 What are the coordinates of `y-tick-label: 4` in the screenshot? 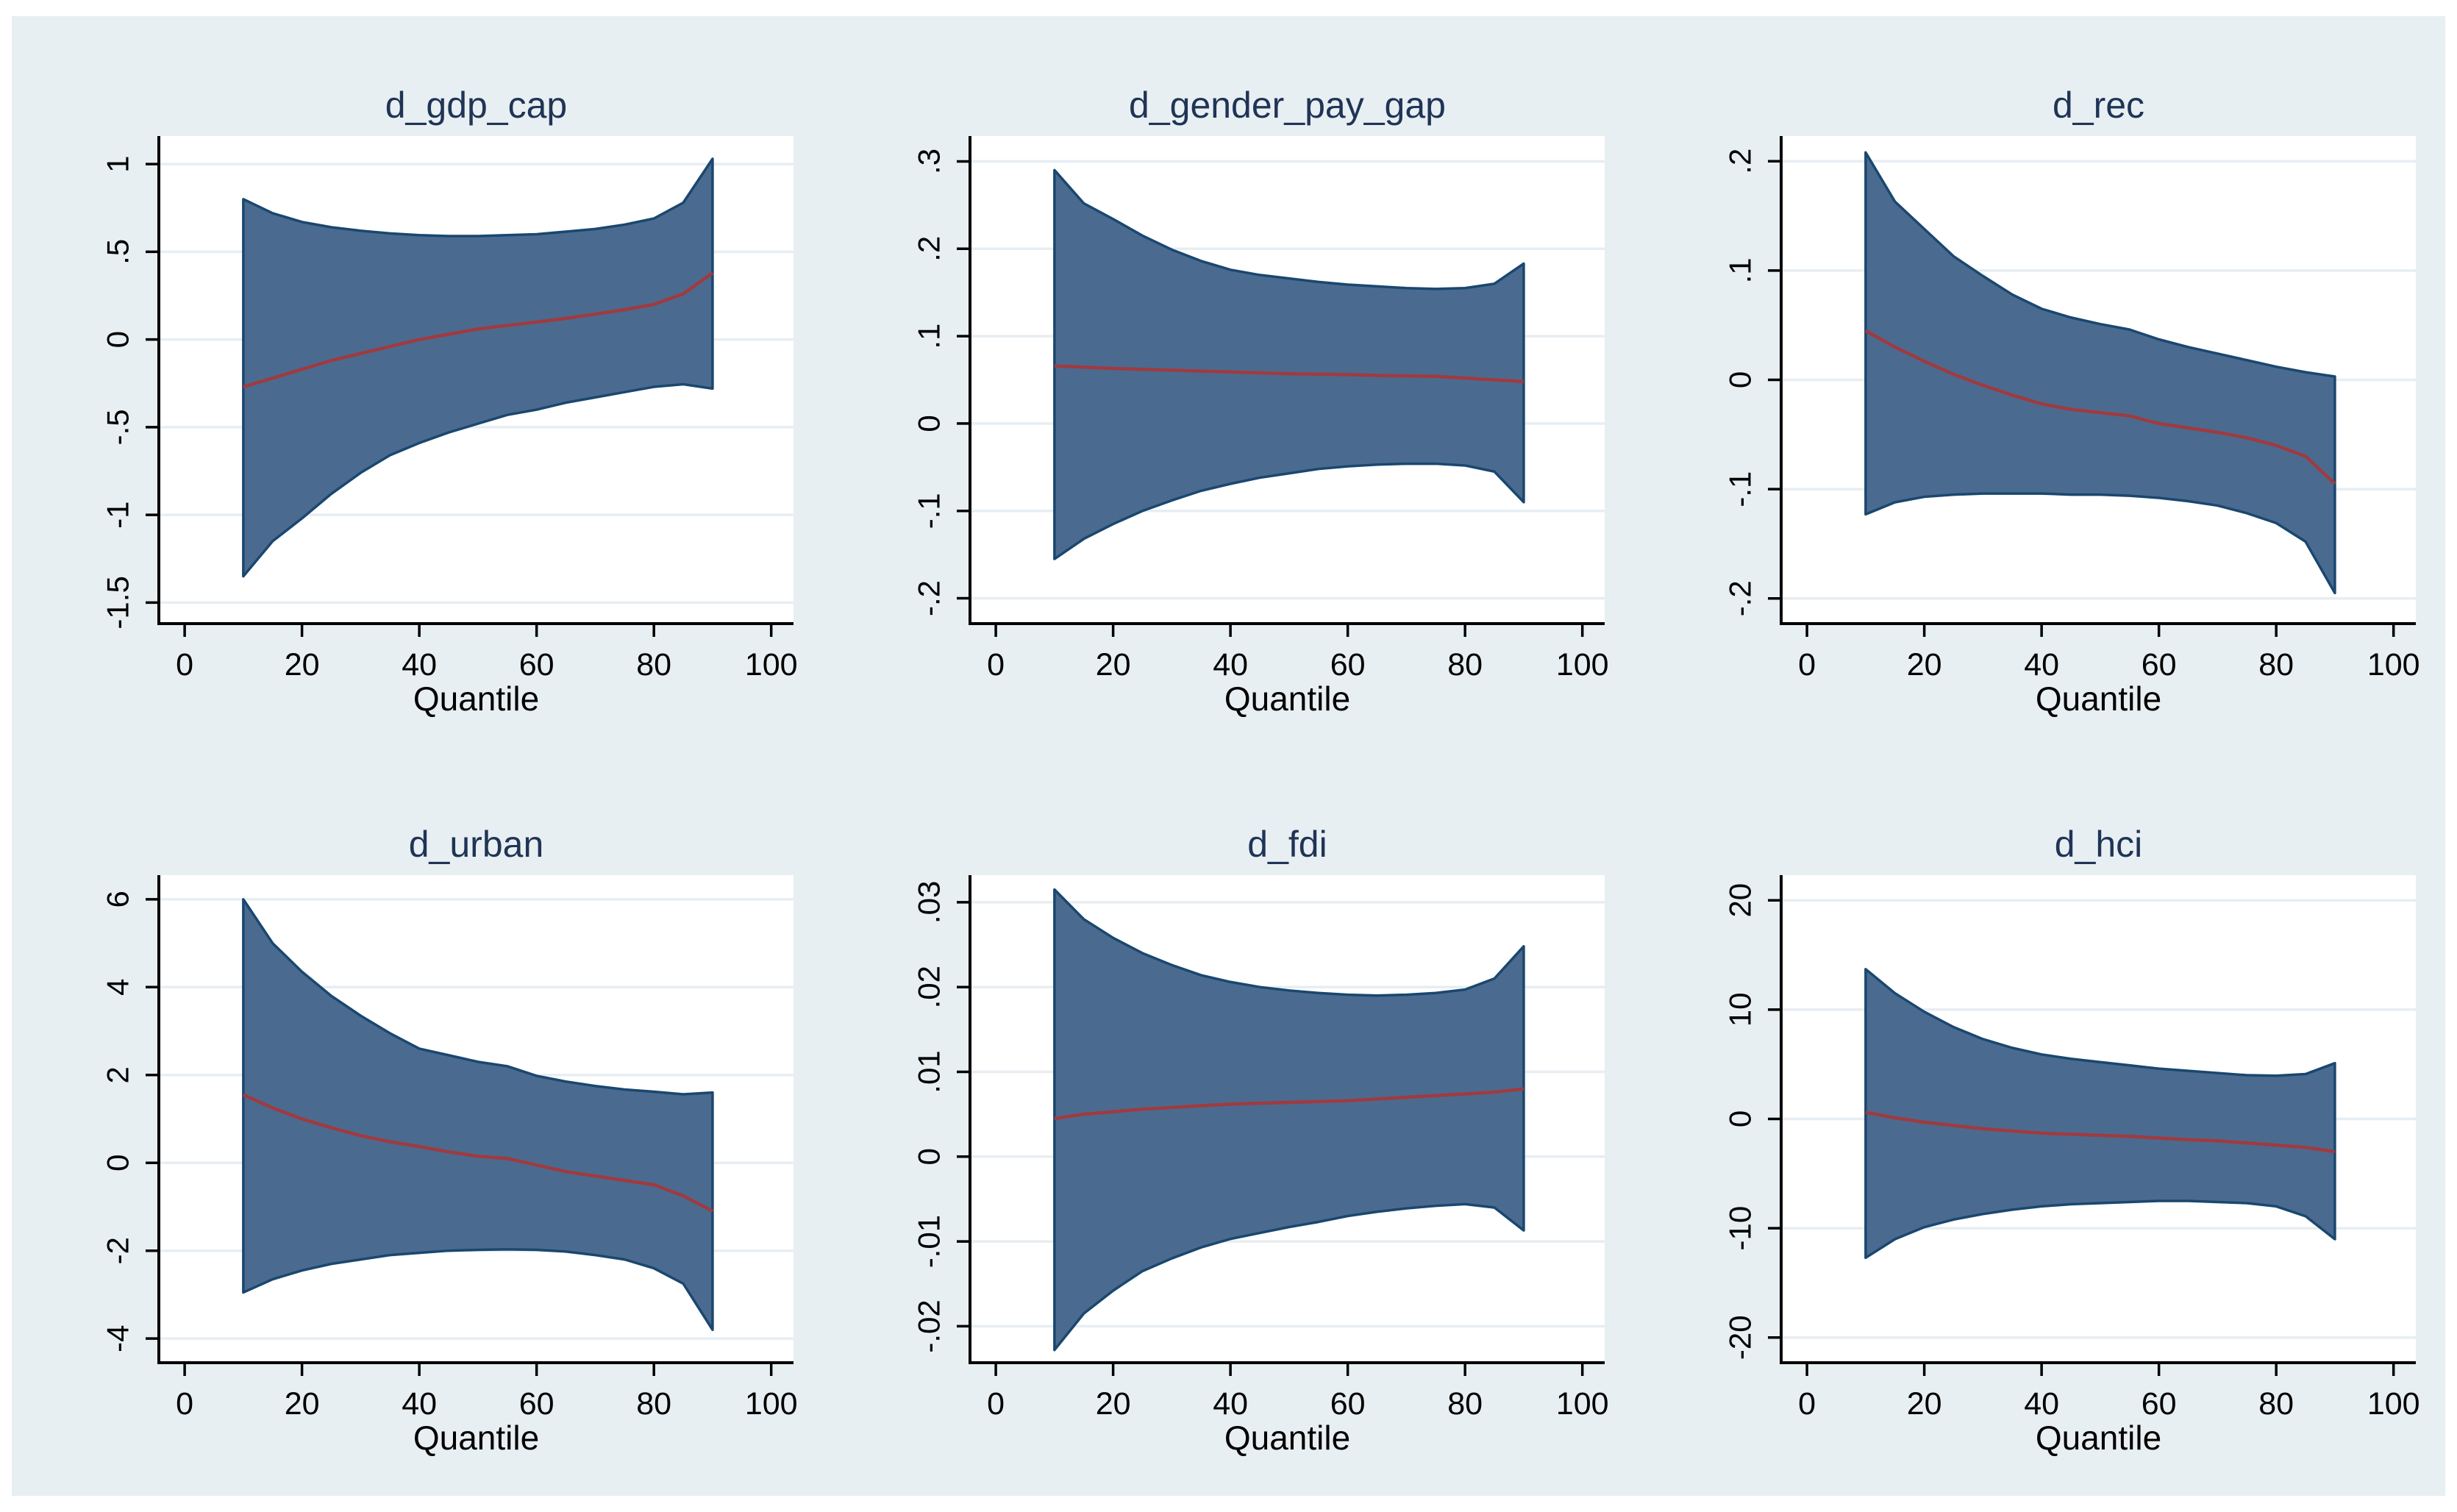 It's located at (118, 988).